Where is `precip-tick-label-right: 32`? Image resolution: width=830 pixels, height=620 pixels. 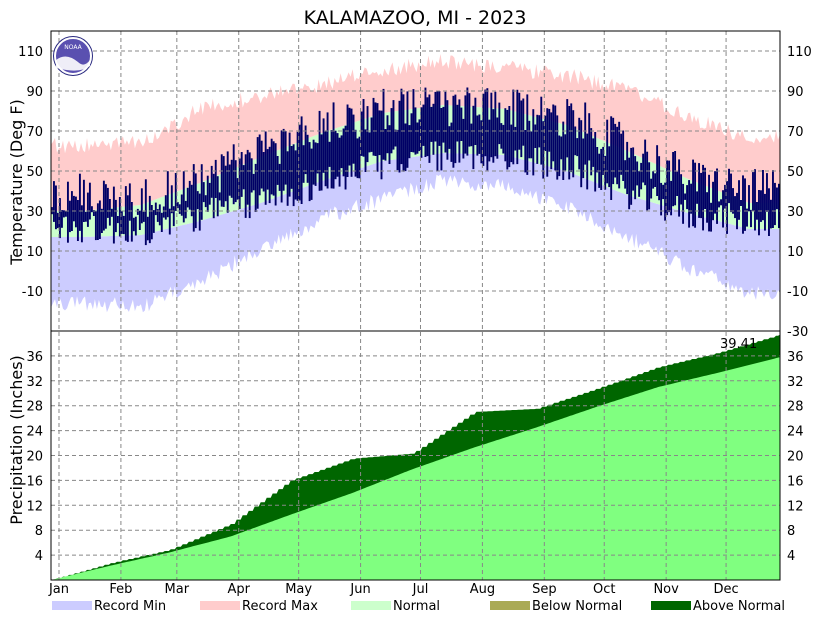
precip-tick-label-right: 32 is located at coordinates (795, 382).